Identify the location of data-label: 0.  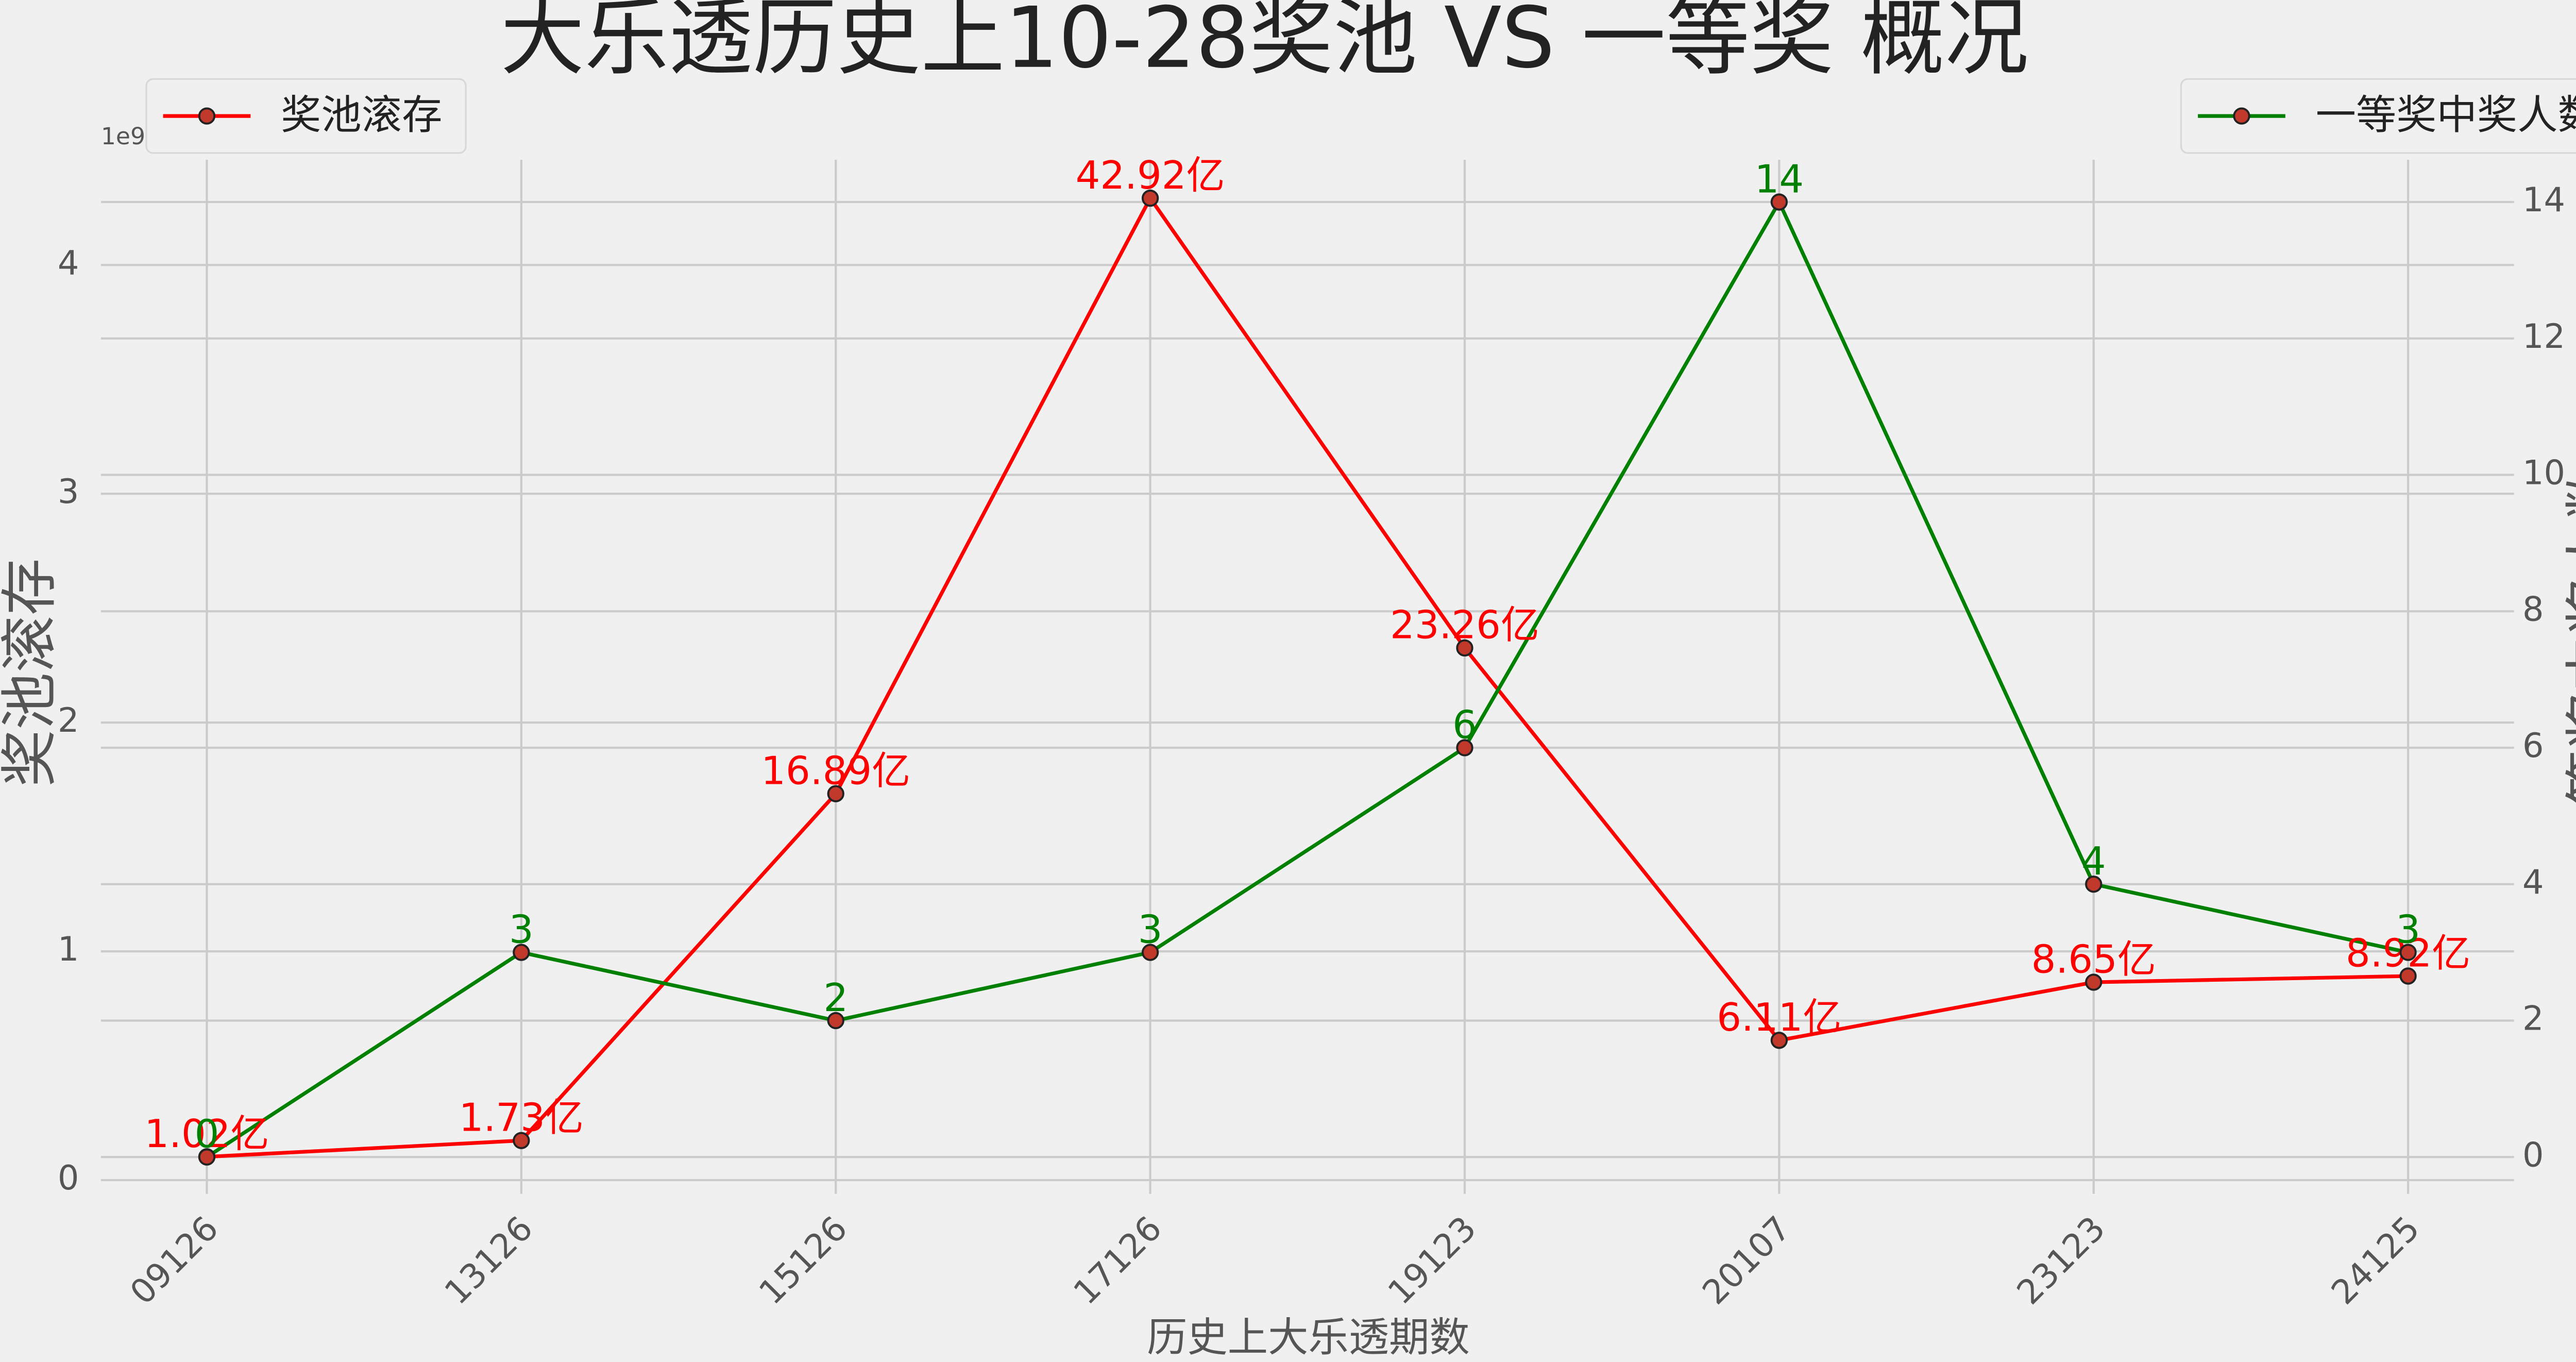
(207, 1135).